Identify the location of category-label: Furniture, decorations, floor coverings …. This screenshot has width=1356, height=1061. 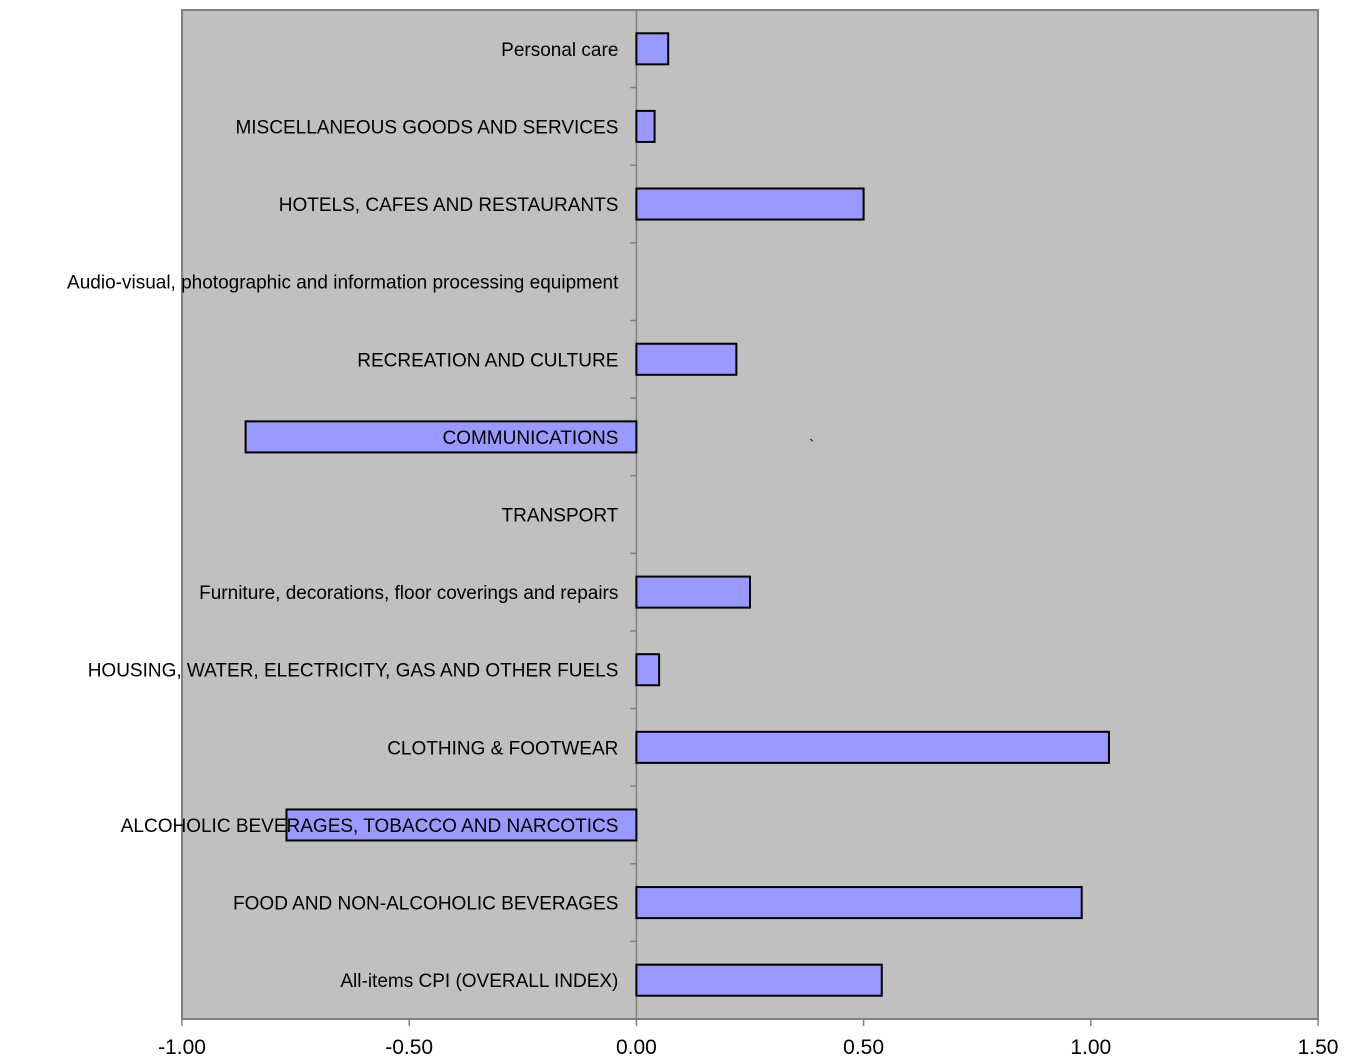
(408, 593).